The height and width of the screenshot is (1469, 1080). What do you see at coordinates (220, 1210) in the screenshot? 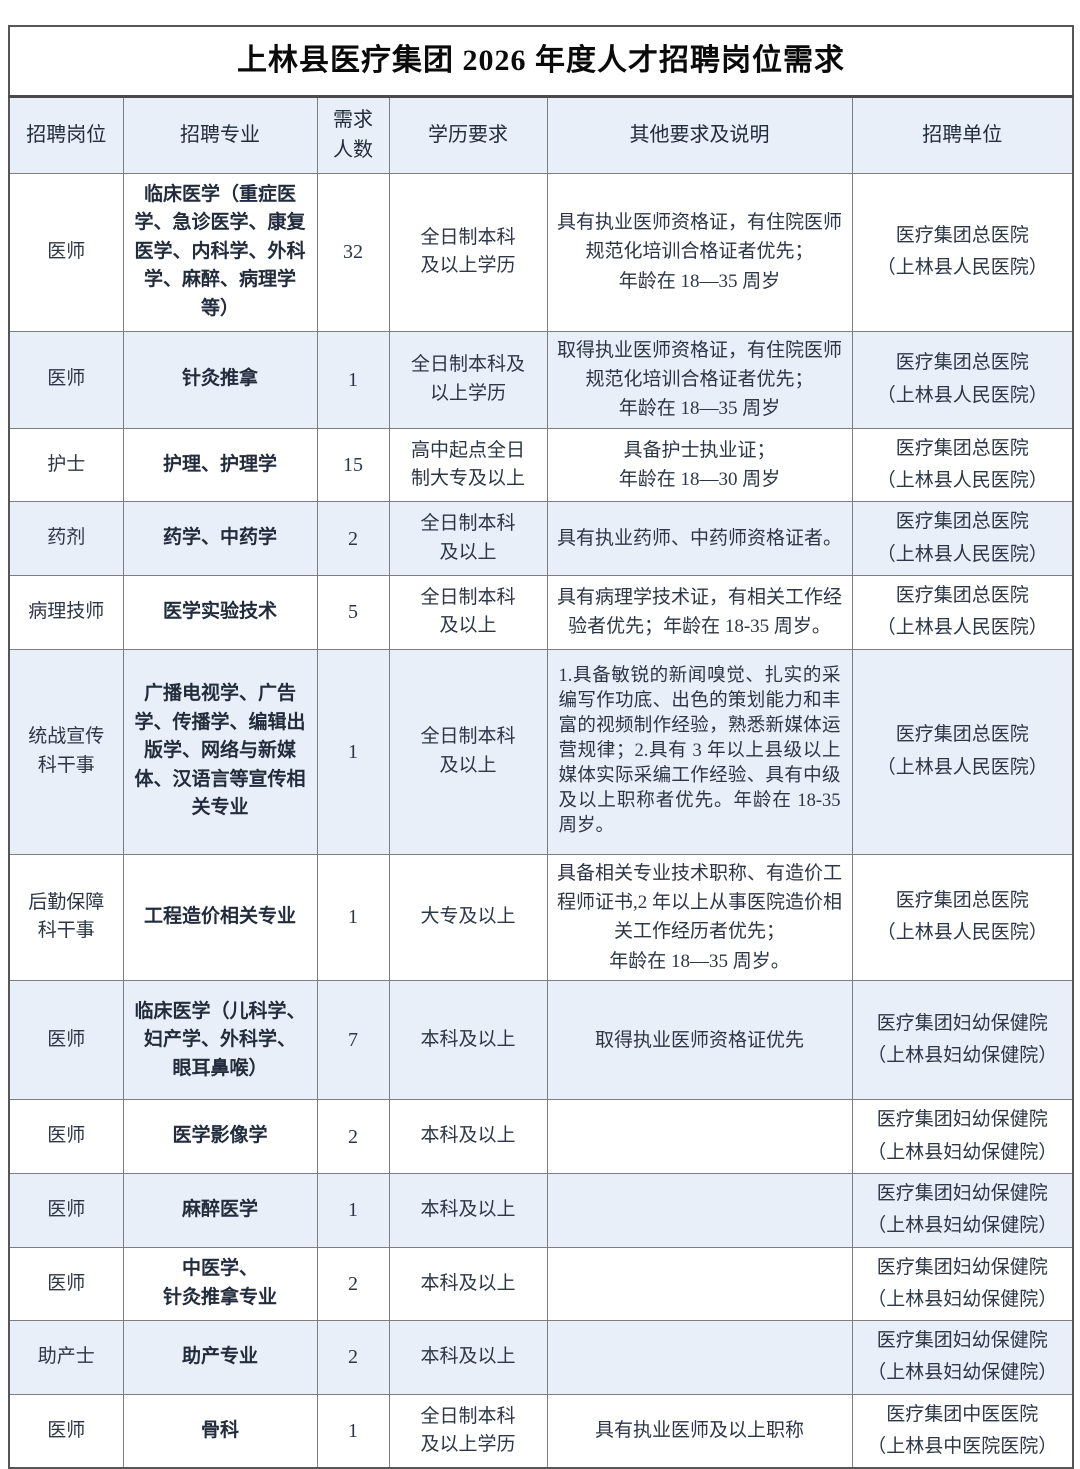
I see `cell-major: 麻醉医学` at bounding box center [220, 1210].